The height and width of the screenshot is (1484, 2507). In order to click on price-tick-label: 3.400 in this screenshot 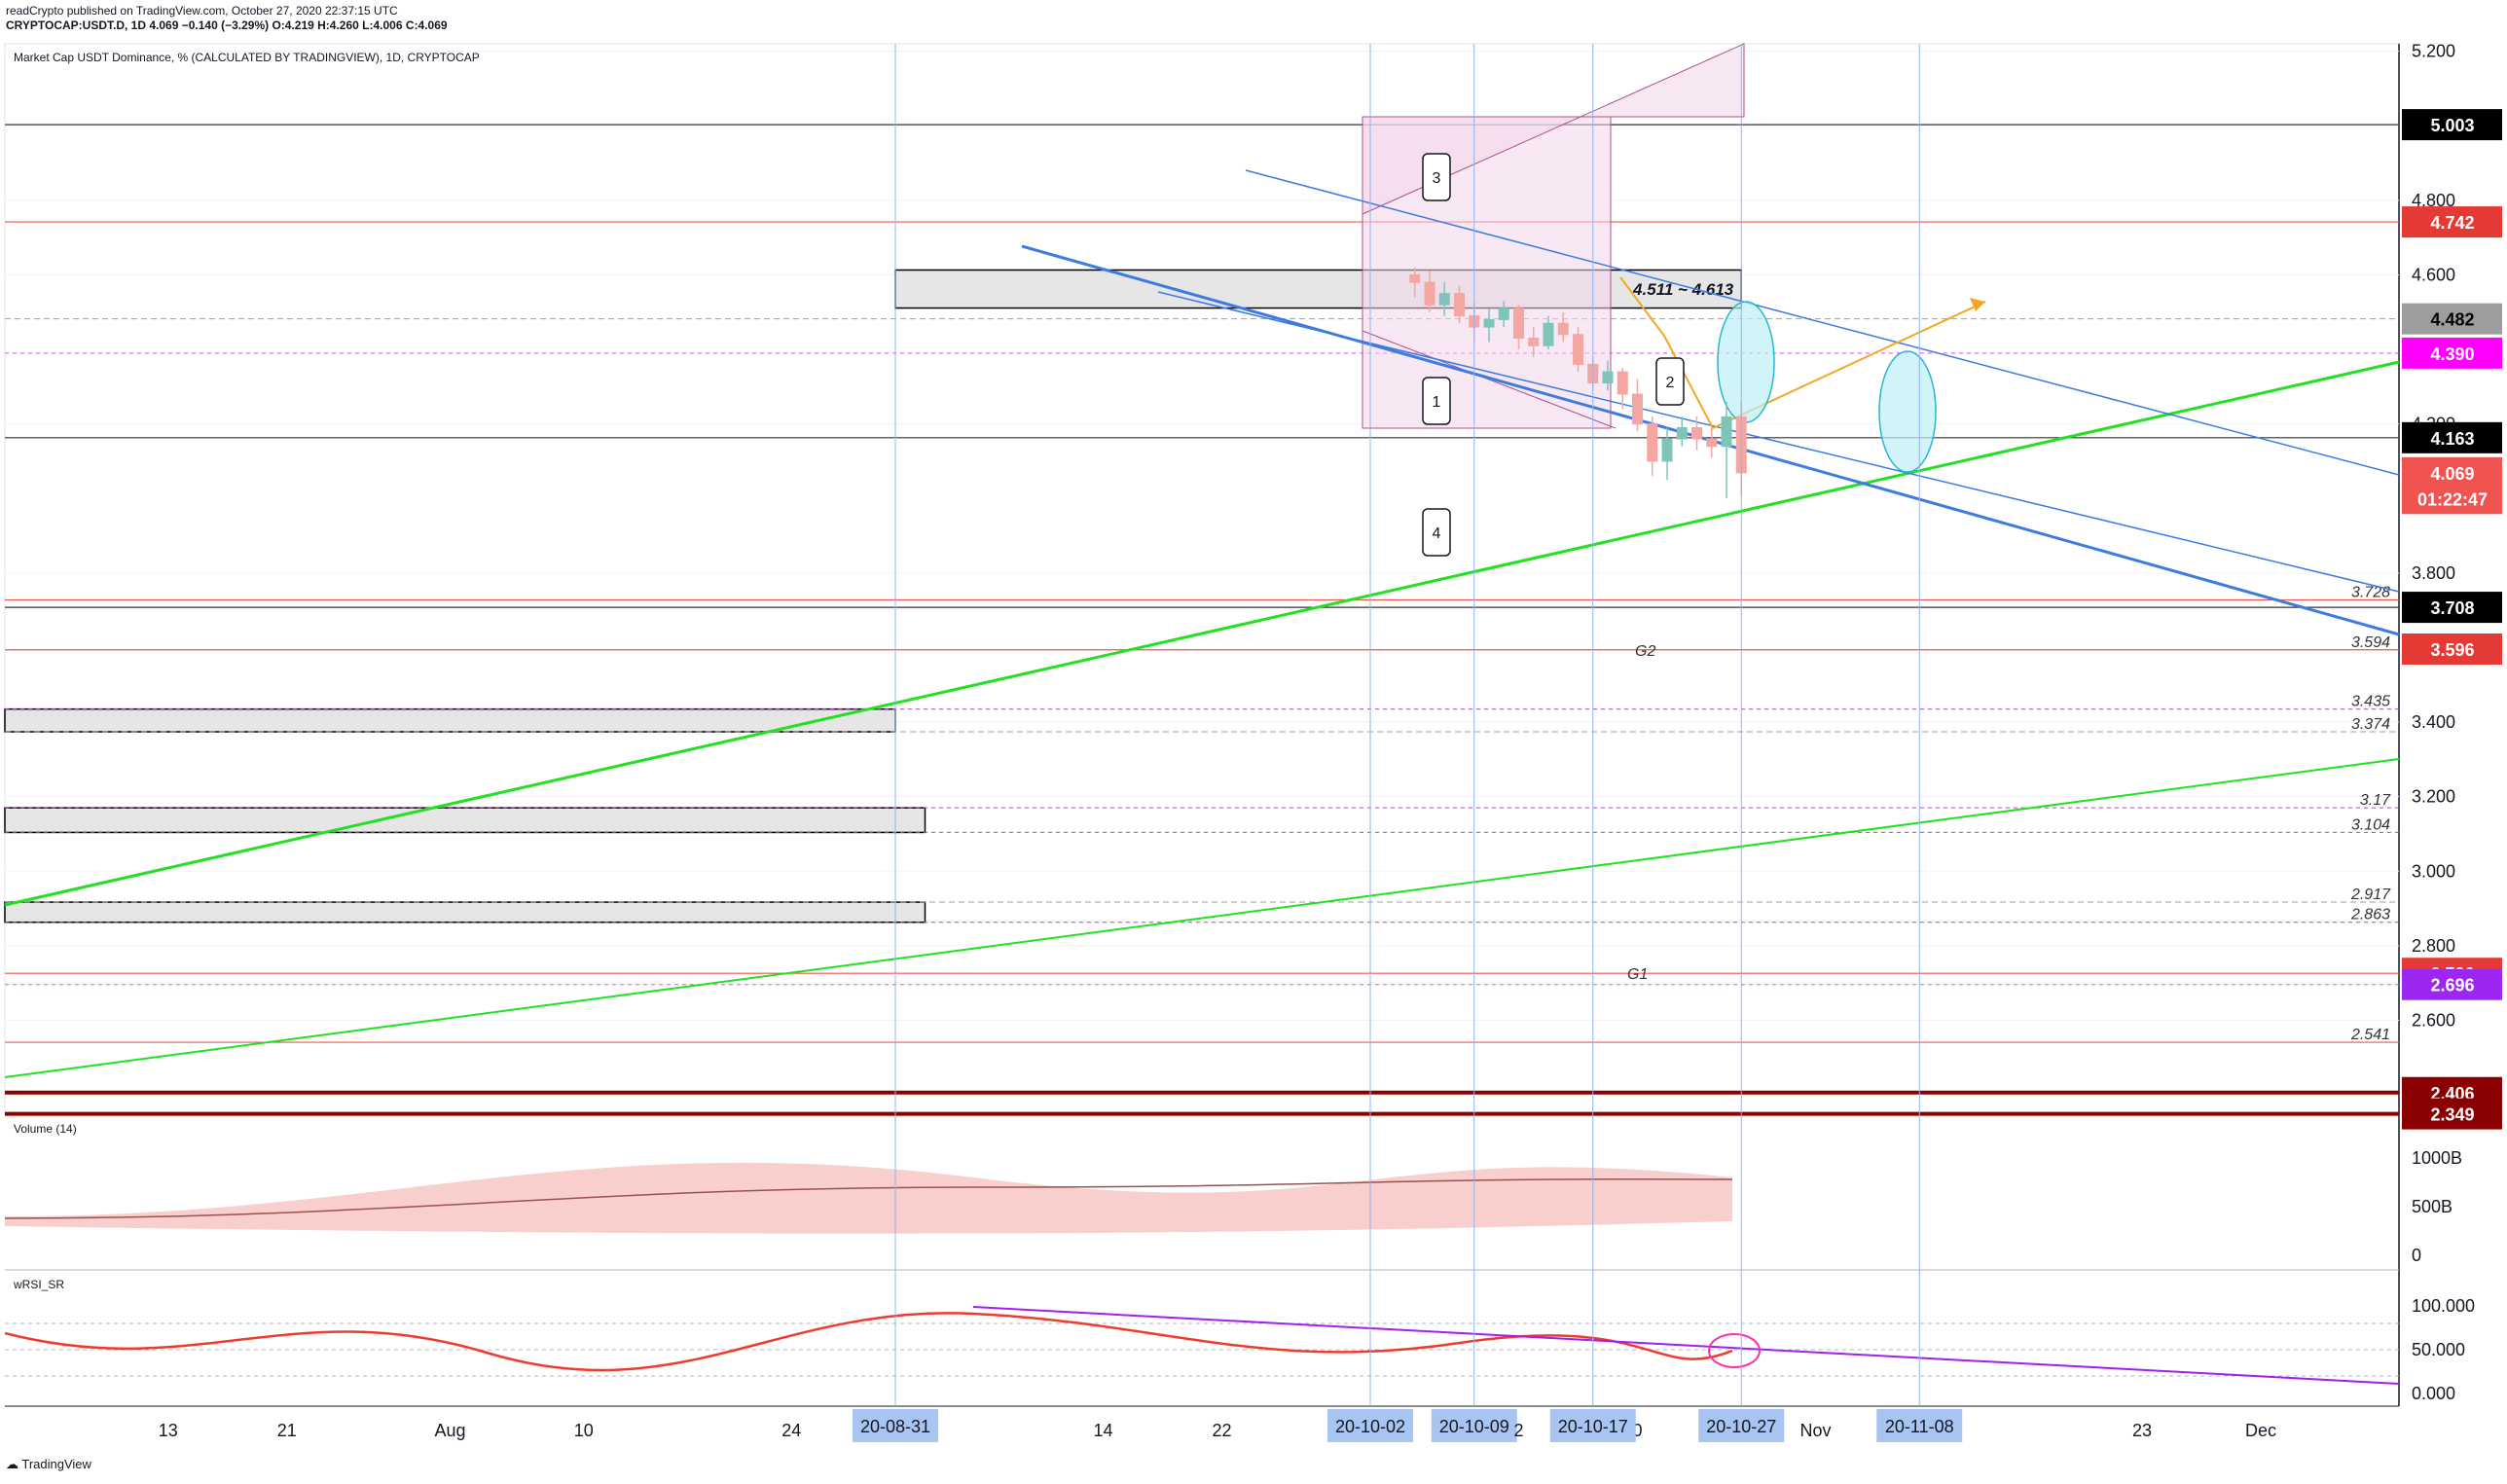, I will do `click(2434, 722)`.